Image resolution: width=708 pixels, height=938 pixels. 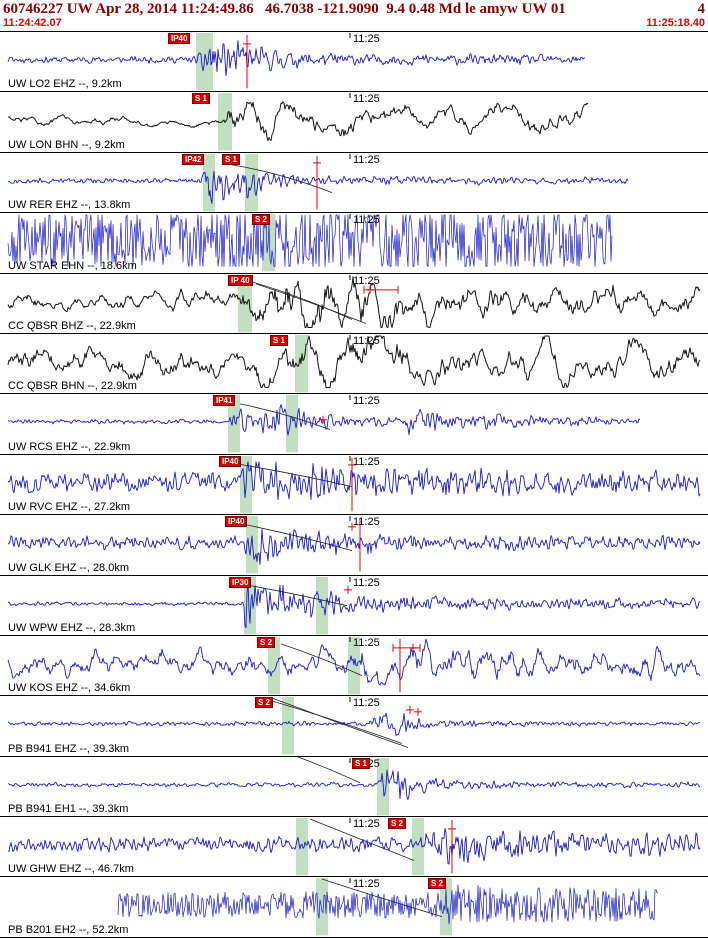 I want to click on station-label: PB B201 EH2 --, 52.2km, so click(x=68, y=929).